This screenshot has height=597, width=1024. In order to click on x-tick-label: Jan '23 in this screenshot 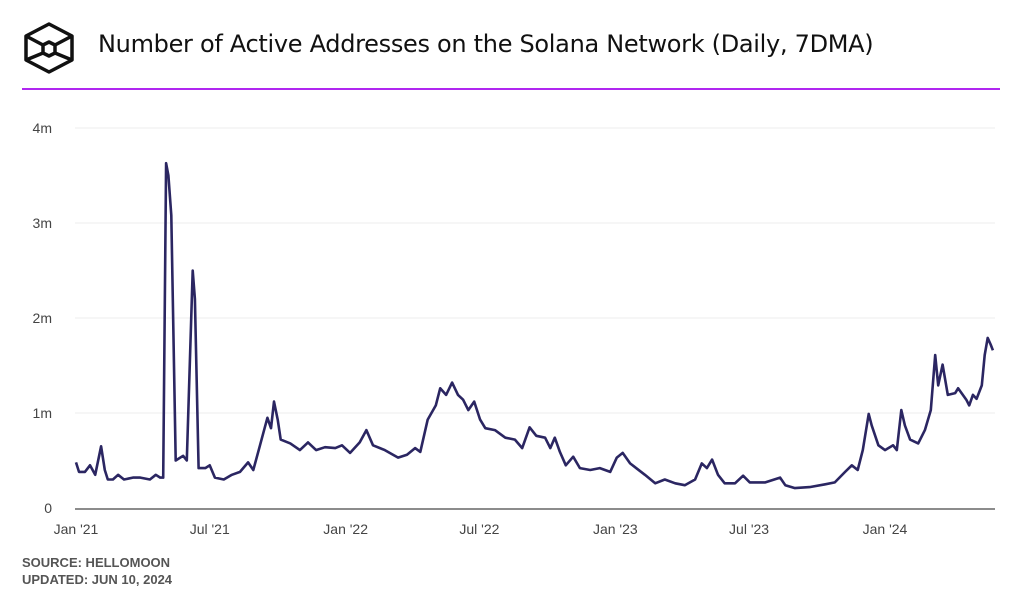, I will do `click(615, 529)`.